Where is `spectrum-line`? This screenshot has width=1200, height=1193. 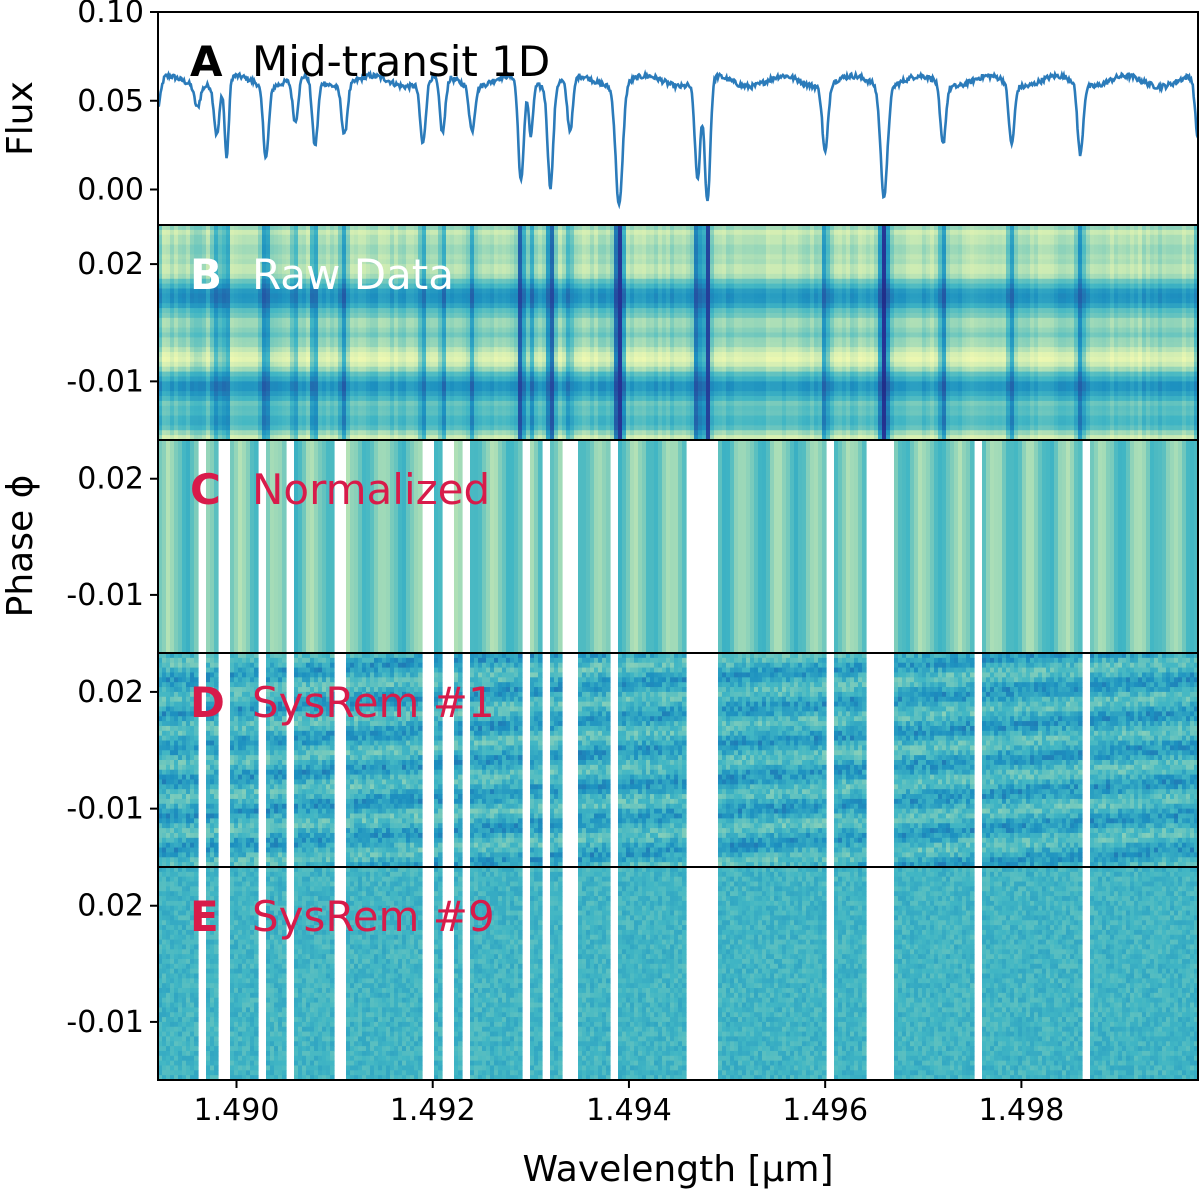
spectrum-line is located at coordinates (678, 139).